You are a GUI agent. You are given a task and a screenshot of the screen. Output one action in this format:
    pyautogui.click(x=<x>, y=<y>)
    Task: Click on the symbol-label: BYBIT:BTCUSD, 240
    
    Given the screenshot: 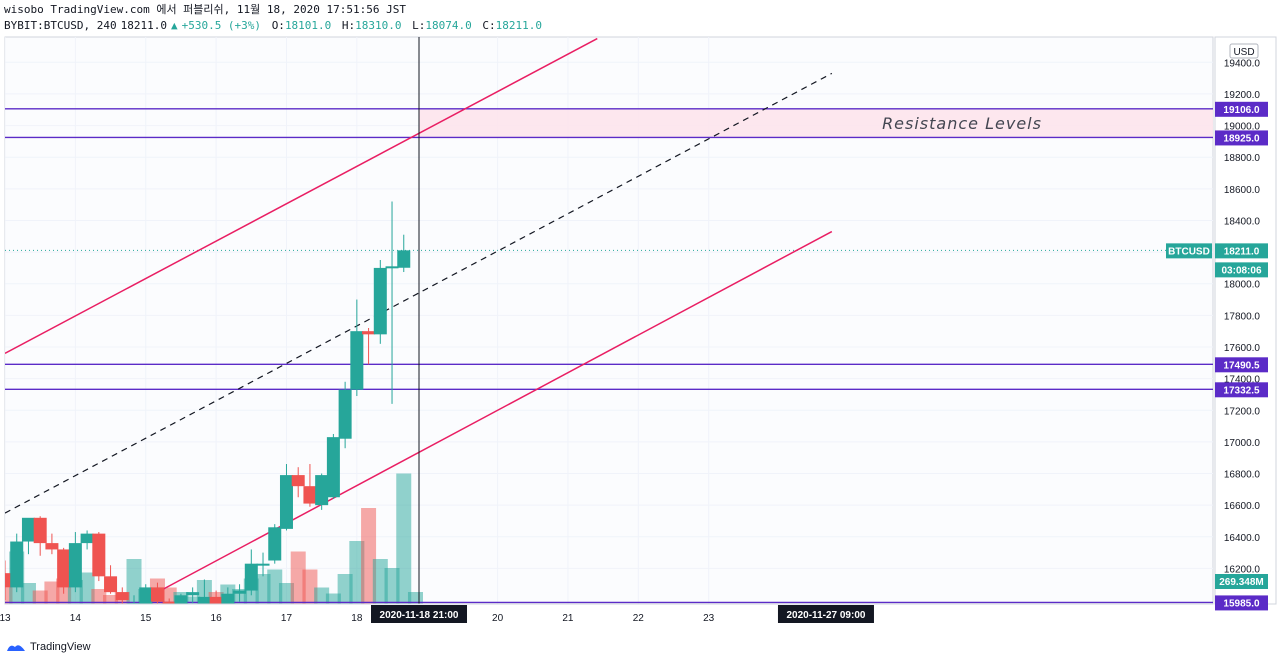 What is the action you would take?
    pyautogui.click(x=60, y=25)
    